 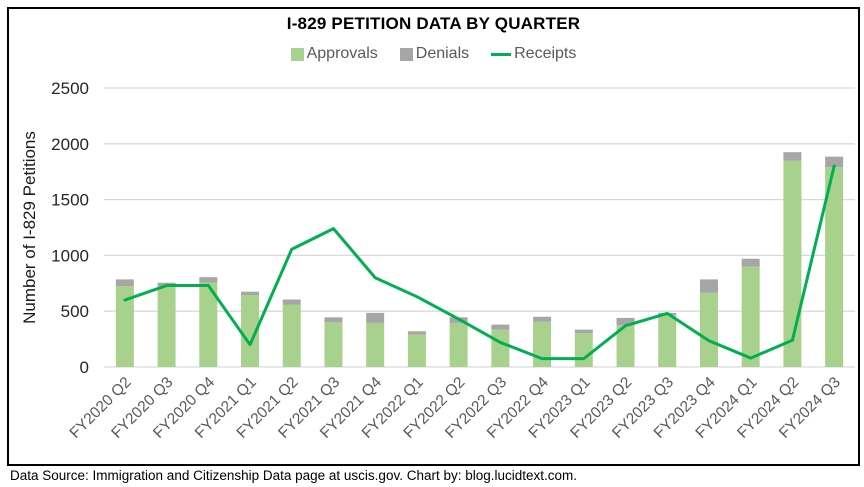 What do you see at coordinates (75, 311) in the screenshot?
I see `y-tick-label: 500` at bounding box center [75, 311].